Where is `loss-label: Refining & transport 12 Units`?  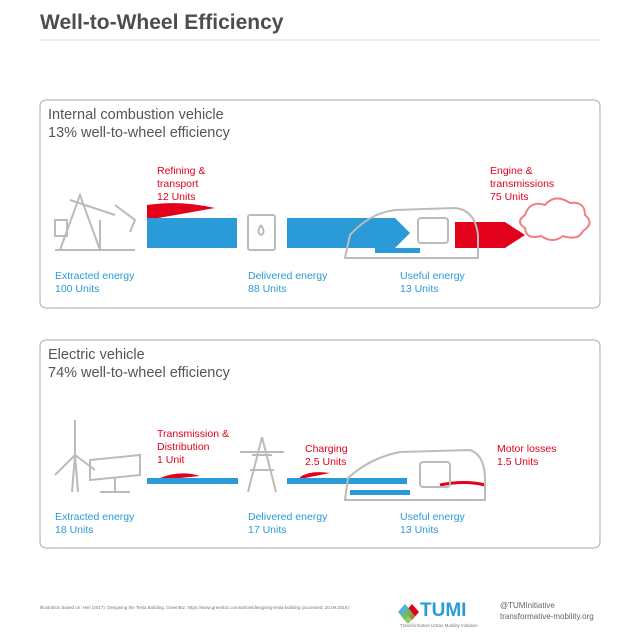
loss-label: Refining & transport 12 Units is located at coordinates (192, 184).